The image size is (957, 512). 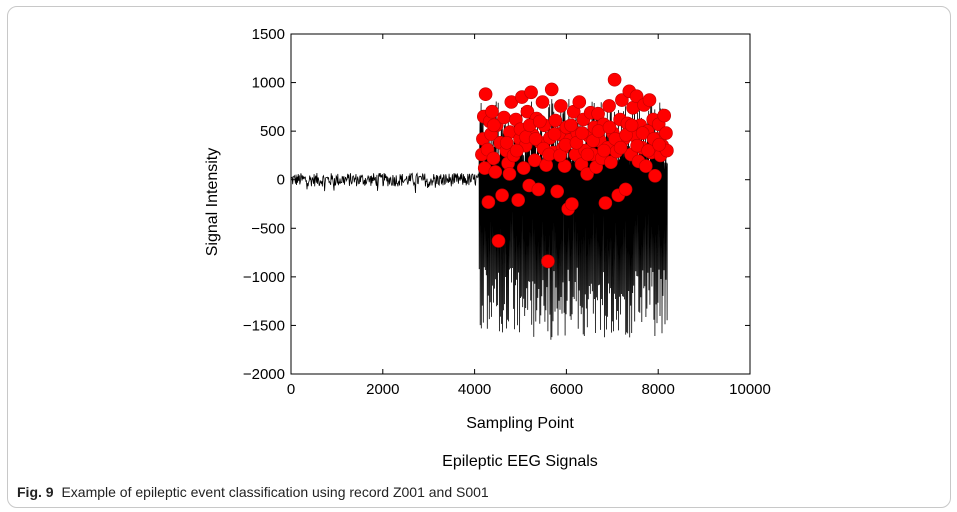 I want to click on x-tick-label: 2000, so click(x=382, y=389).